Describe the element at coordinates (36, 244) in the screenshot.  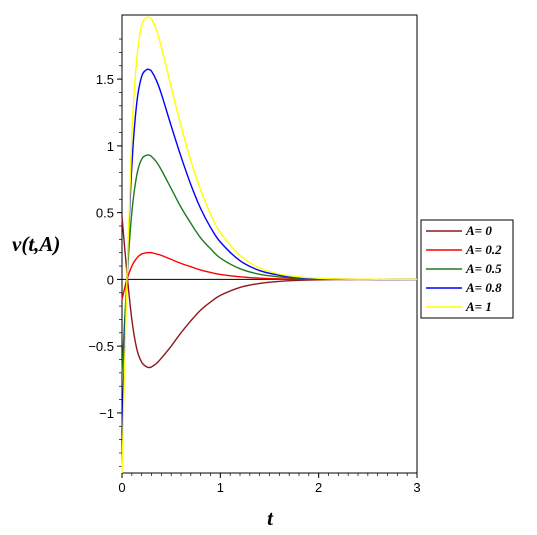
I see `y-axis-label: v(t,A)` at that location.